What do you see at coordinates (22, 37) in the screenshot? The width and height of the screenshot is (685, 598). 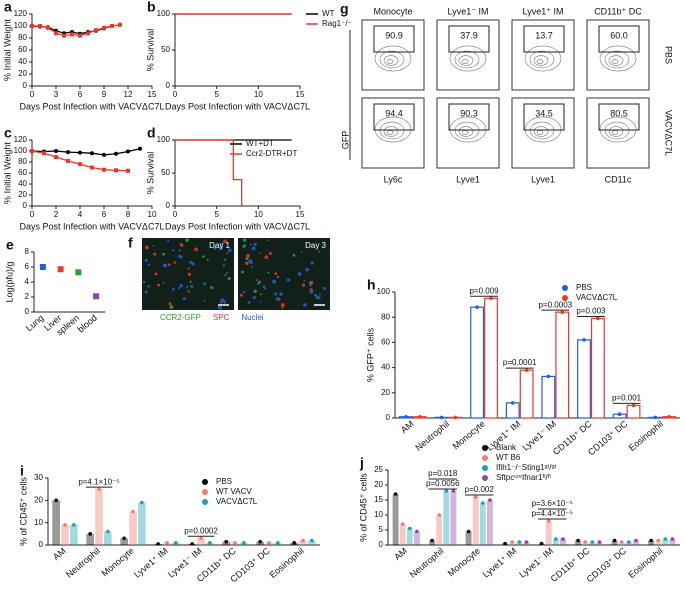 I see `y-tick-label: 80` at bounding box center [22, 37].